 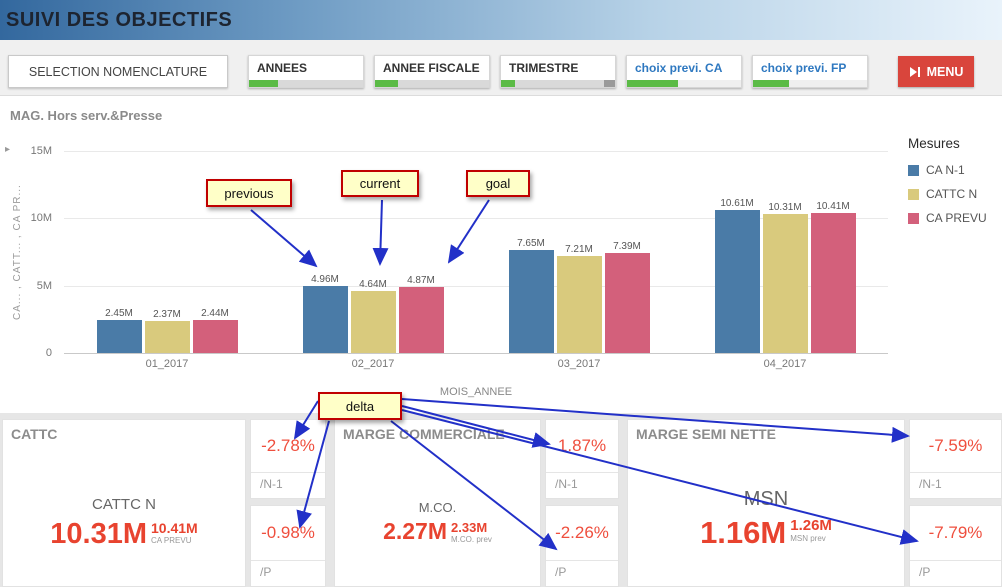 I want to click on delta-ref: /P, so click(x=582, y=573).